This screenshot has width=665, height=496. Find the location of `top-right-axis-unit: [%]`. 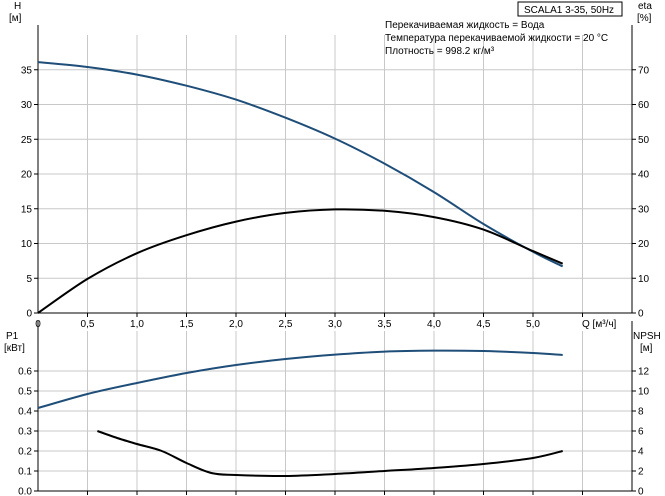

top-right-axis-unit: [%] is located at coordinates (644, 18).